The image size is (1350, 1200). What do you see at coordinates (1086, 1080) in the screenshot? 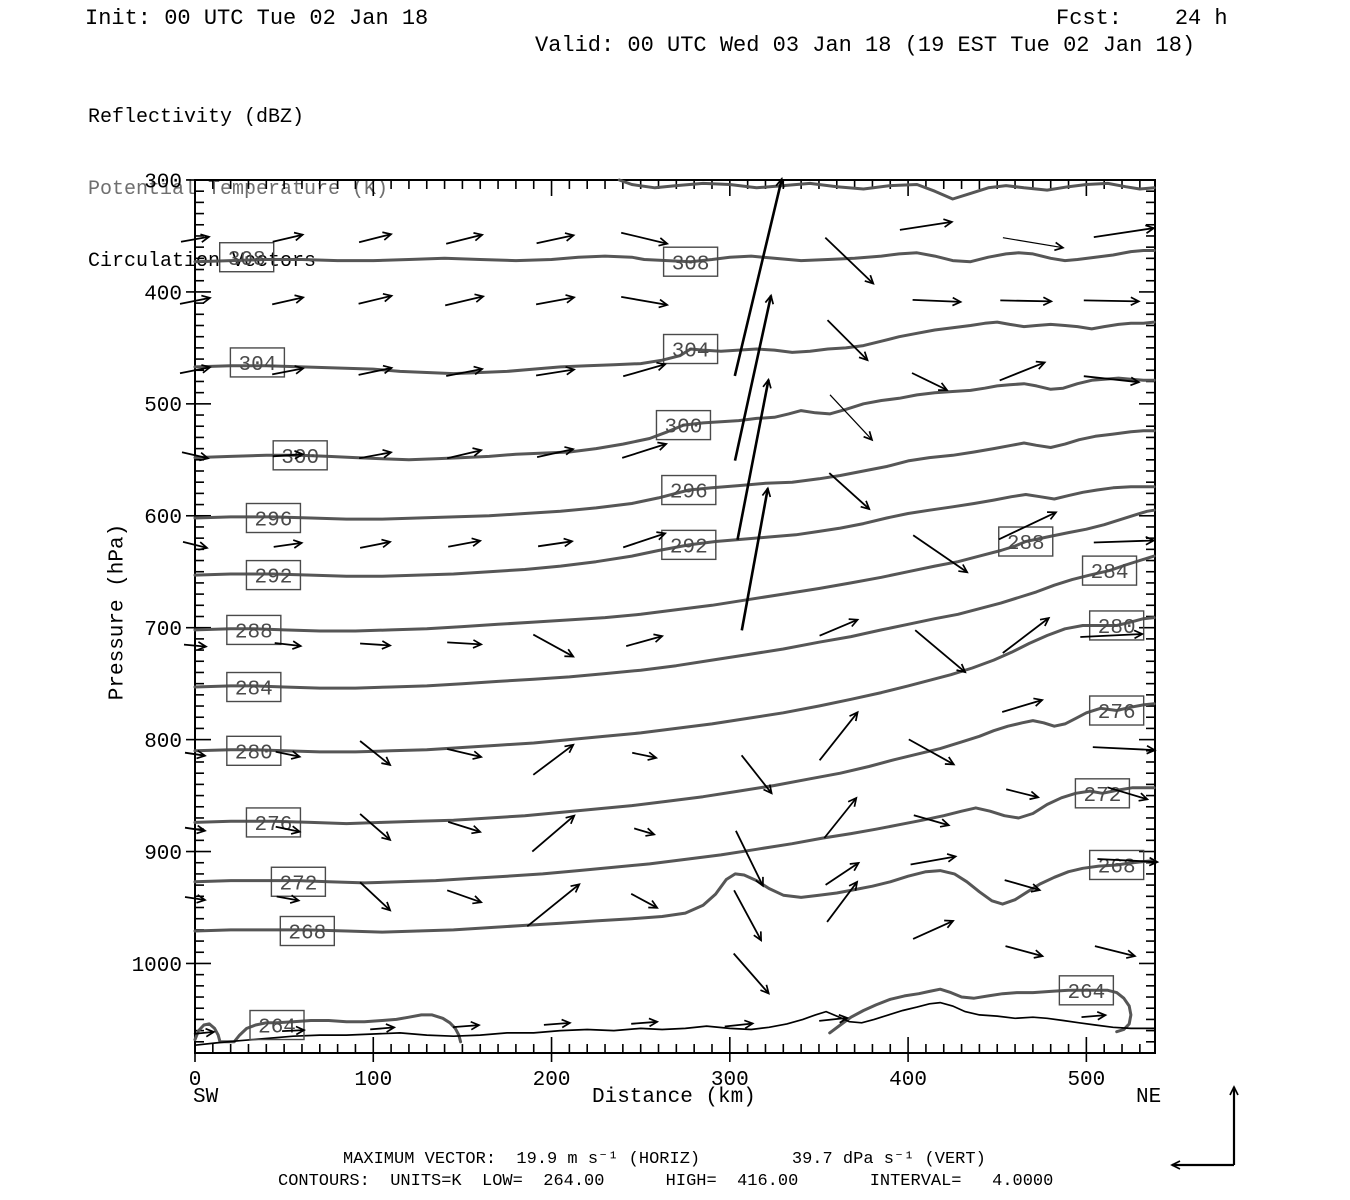
I see `x-tick-label: 500` at bounding box center [1086, 1080].